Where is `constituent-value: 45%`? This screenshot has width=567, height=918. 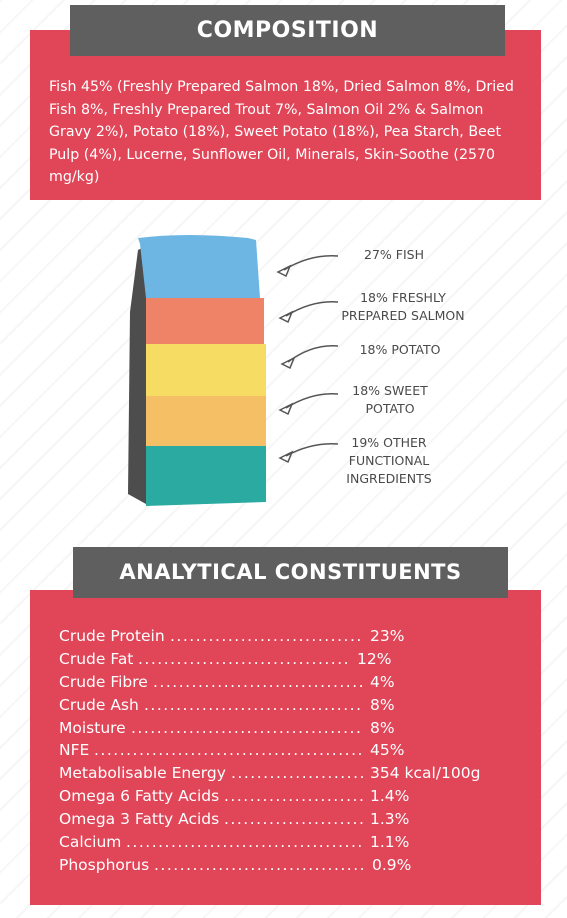
constituent-value: 45% is located at coordinates (387, 750).